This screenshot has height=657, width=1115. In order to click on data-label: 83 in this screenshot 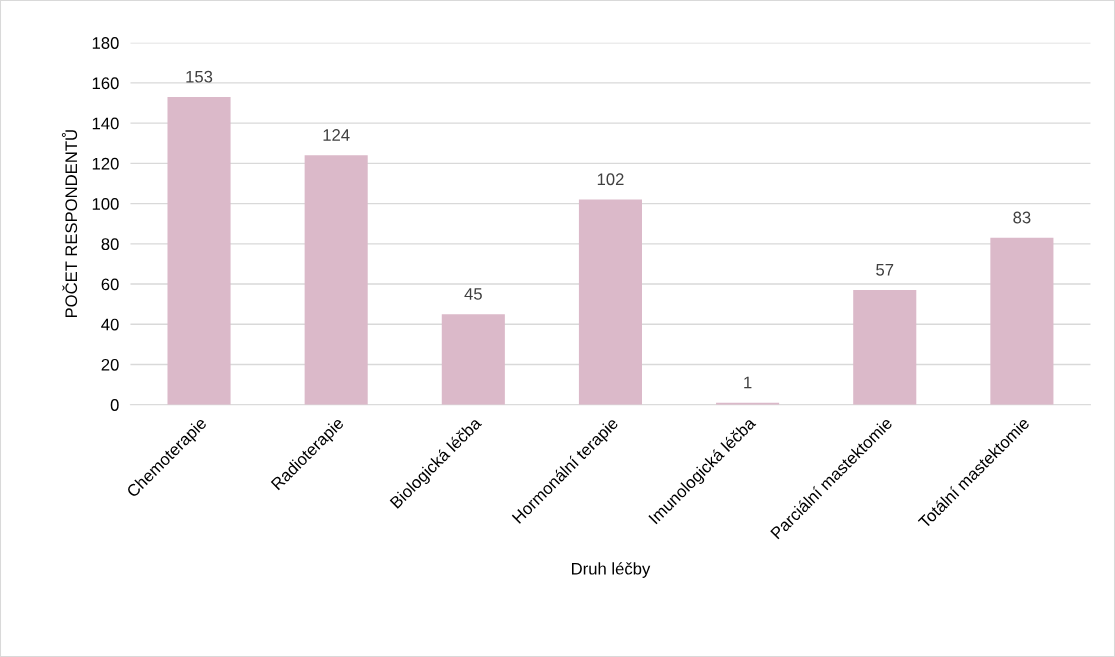, I will do `click(1022, 217)`.